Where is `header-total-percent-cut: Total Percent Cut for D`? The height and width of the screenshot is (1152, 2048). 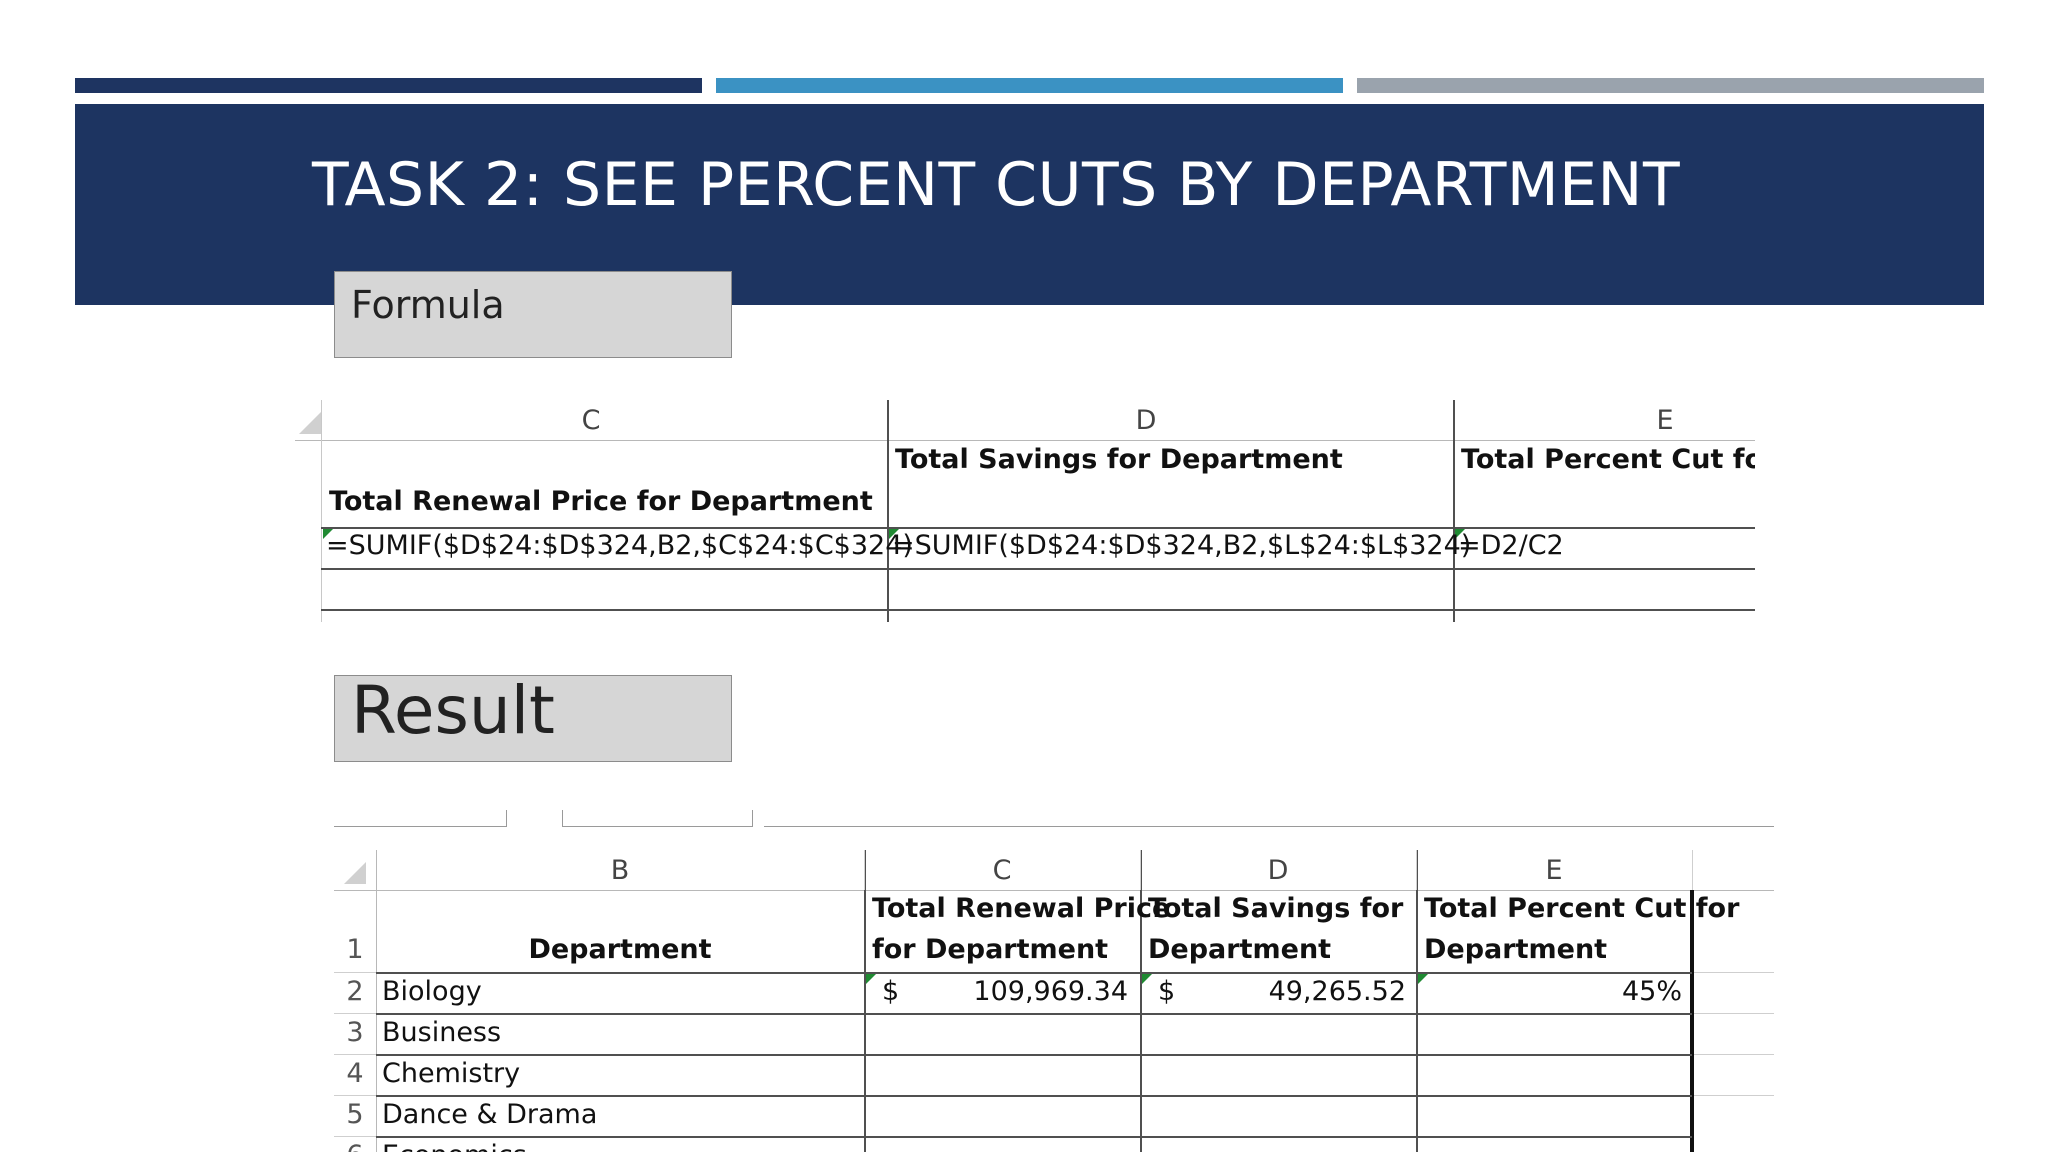 header-total-percent-cut: Total Percent Cut for D is located at coordinates (1608, 459).